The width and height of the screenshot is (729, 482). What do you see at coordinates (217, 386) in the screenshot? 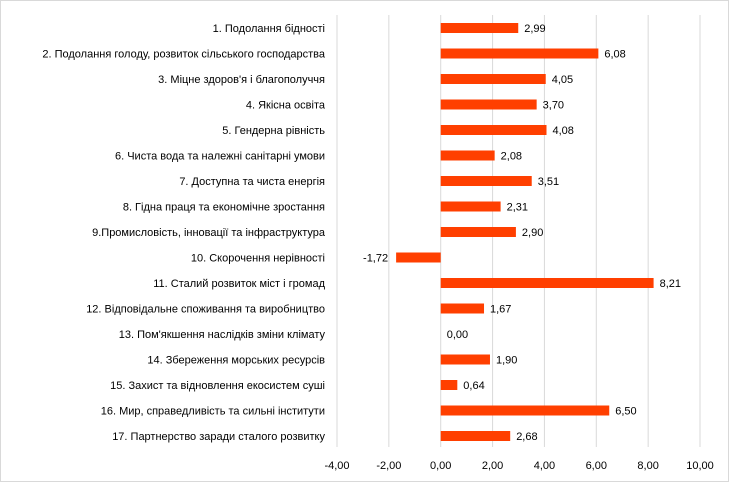
I see `category-label: 15. Захист та відновлення екосистем суші` at bounding box center [217, 386].